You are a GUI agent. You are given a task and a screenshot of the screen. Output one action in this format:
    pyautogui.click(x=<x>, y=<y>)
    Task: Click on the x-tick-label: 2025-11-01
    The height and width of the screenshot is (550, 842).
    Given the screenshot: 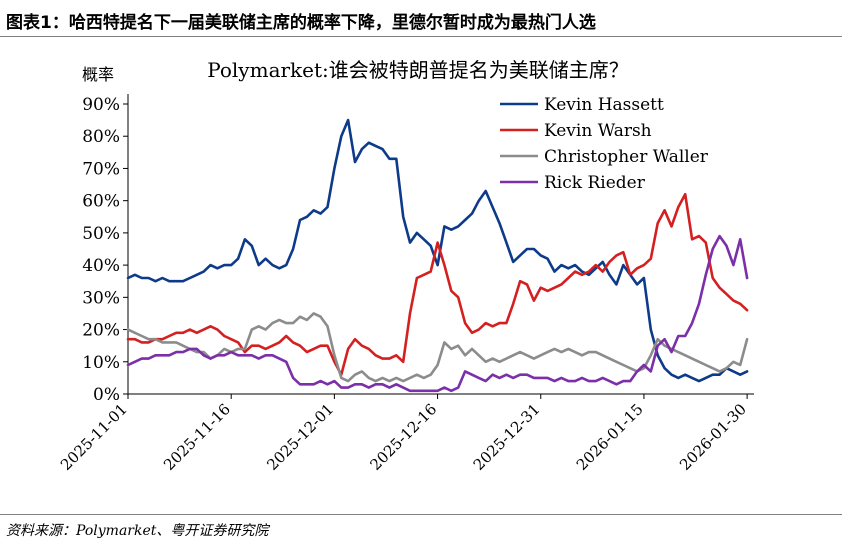 What is the action you would take?
    pyautogui.click(x=94, y=437)
    